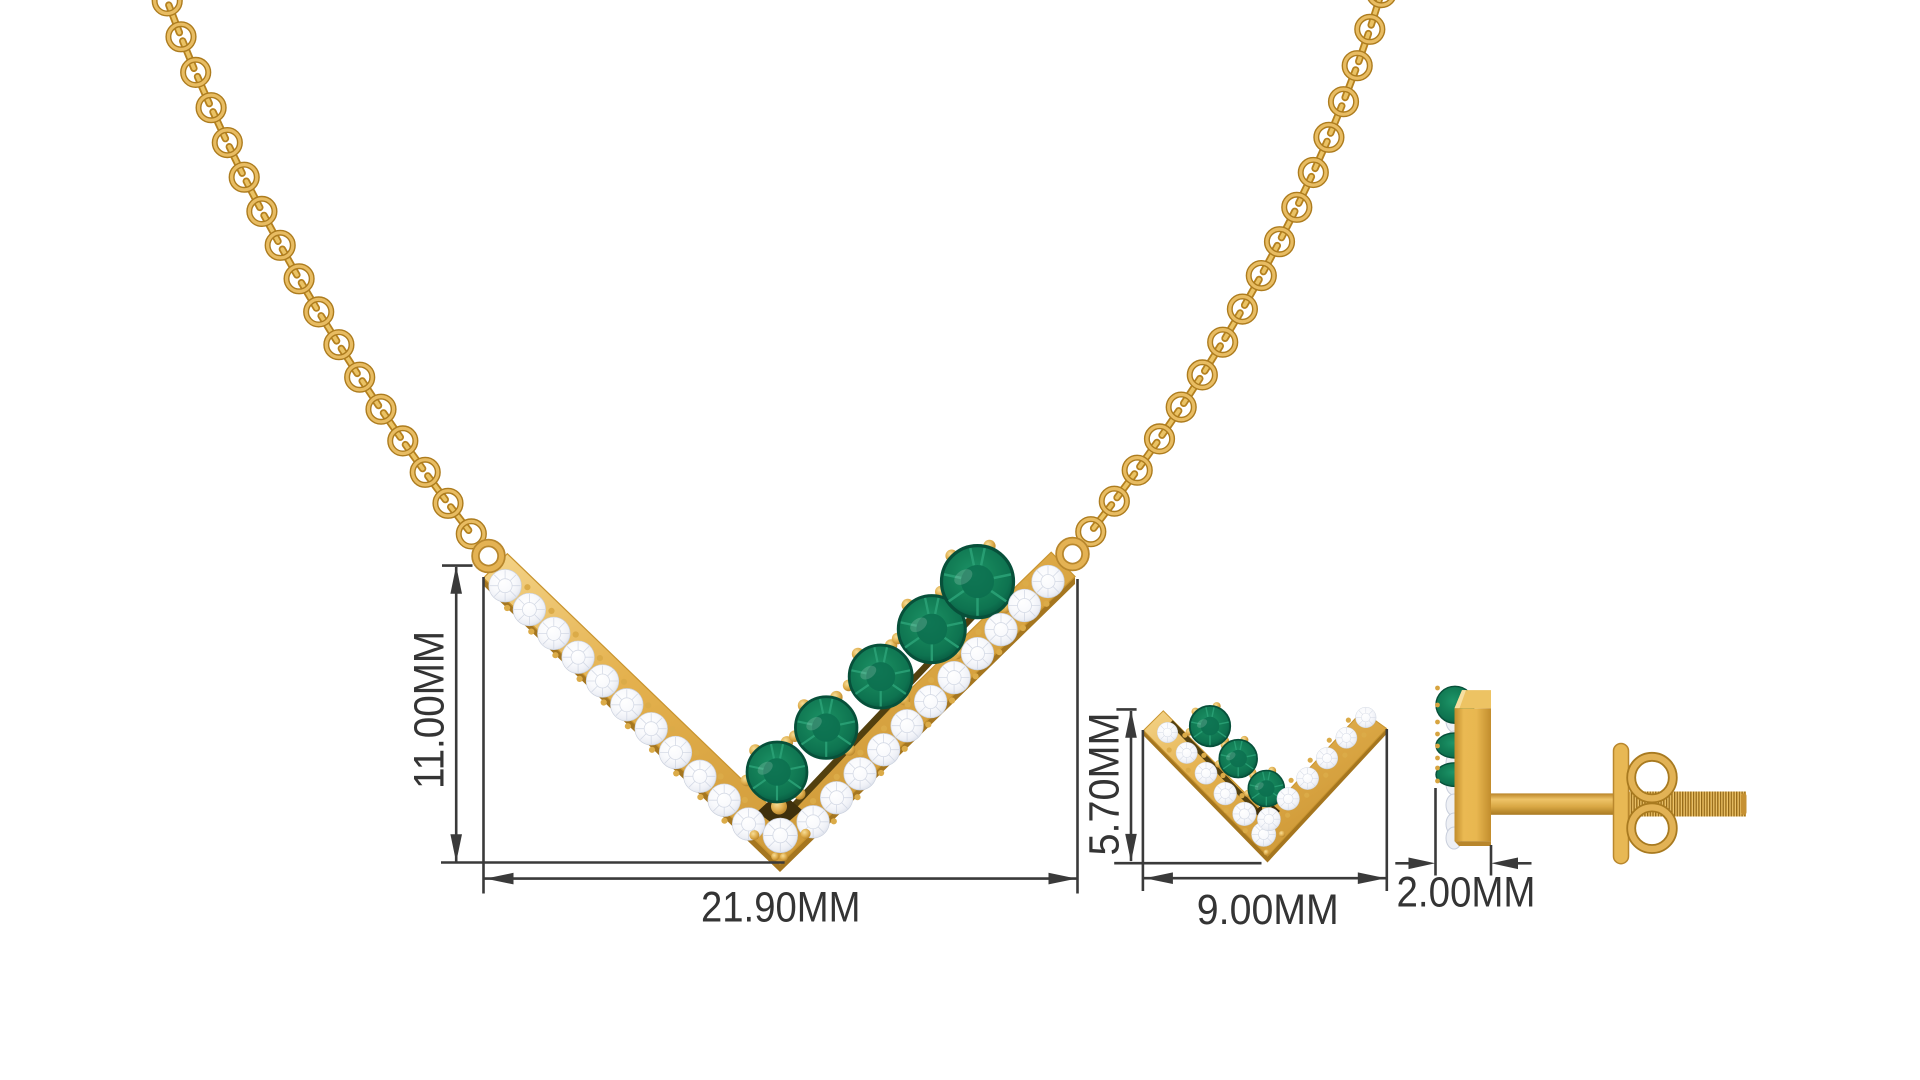  Describe the element at coordinates (781, 907) in the screenshot. I see `svg-text: 21.90MM` at that location.